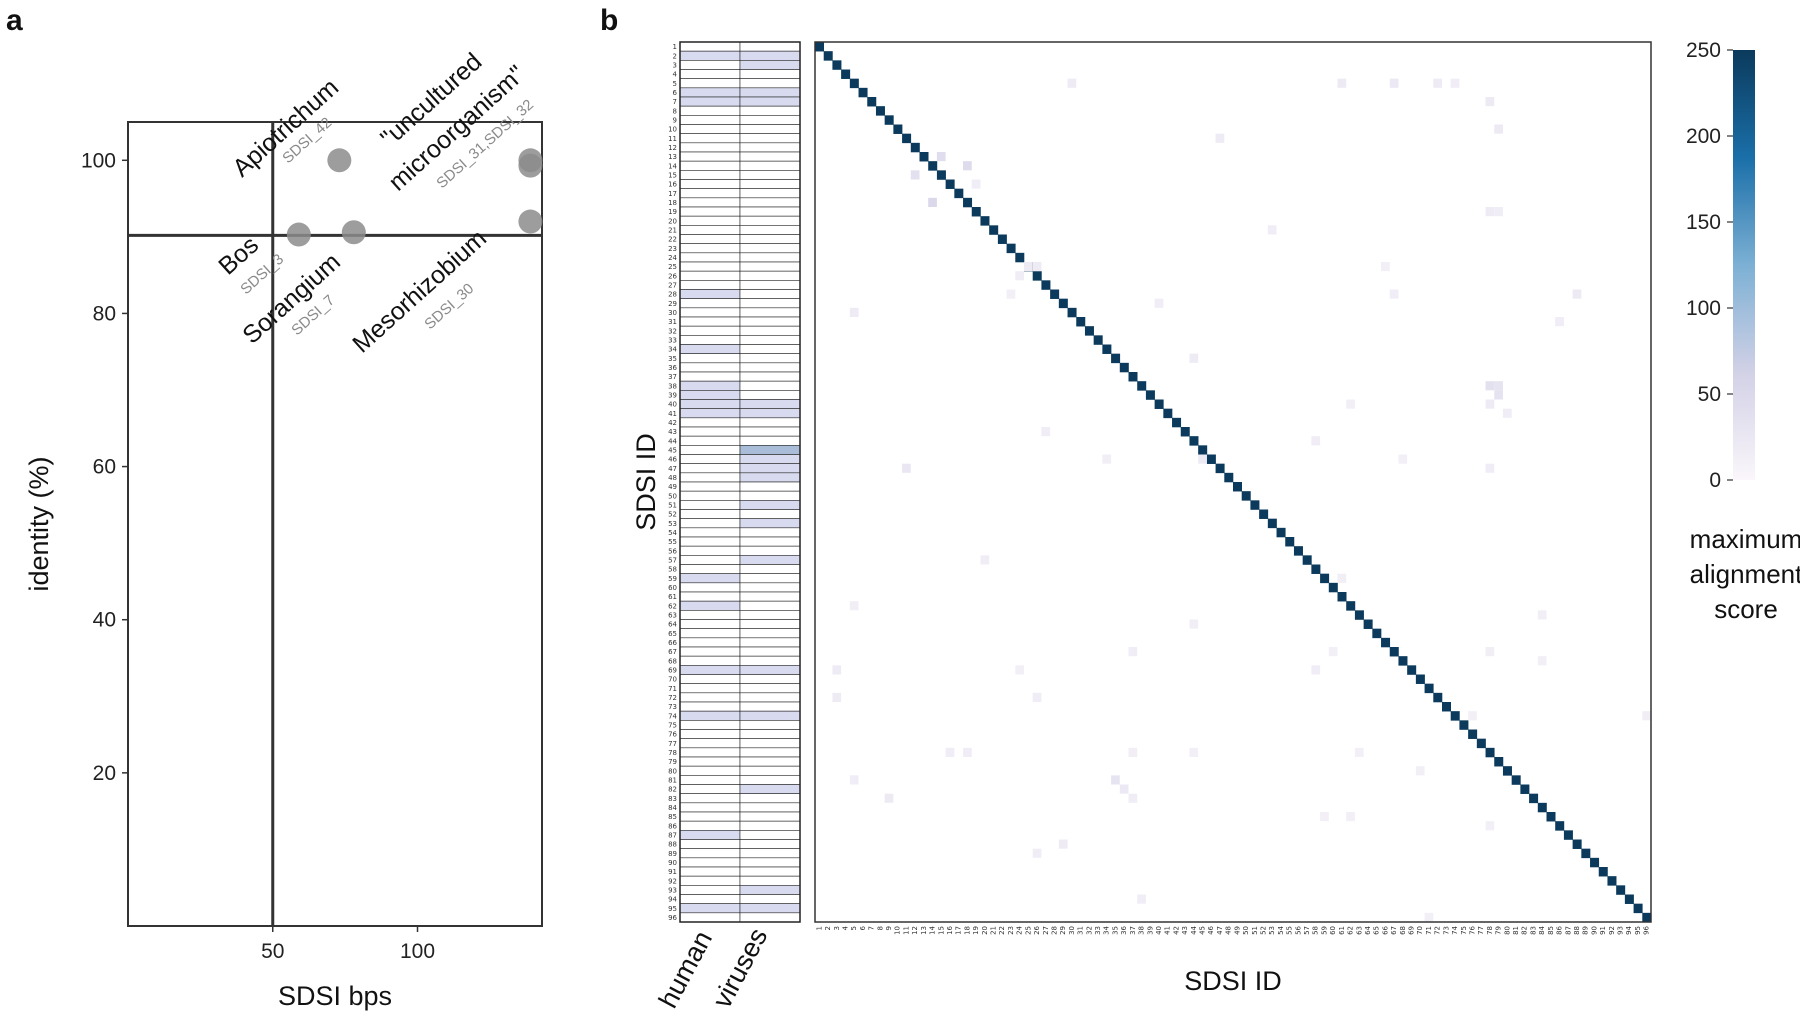 The height and width of the screenshot is (1020, 1800). What do you see at coordinates (976, 930) in the screenshot?
I see `heatmap-x-tick-label: 19` at bounding box center [976, 930].